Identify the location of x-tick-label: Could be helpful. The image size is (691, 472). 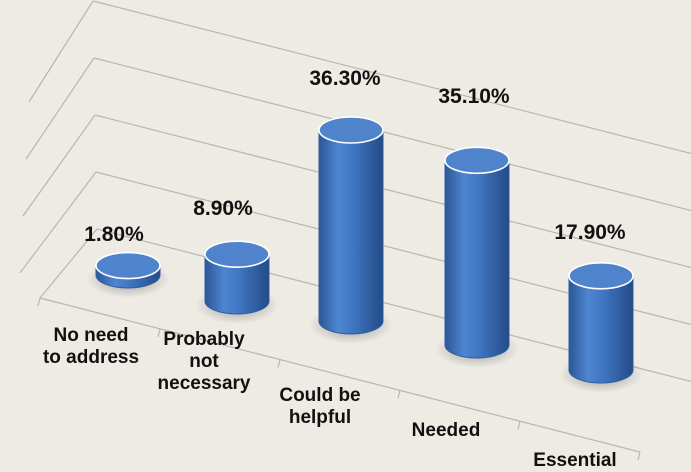
(319, 406).